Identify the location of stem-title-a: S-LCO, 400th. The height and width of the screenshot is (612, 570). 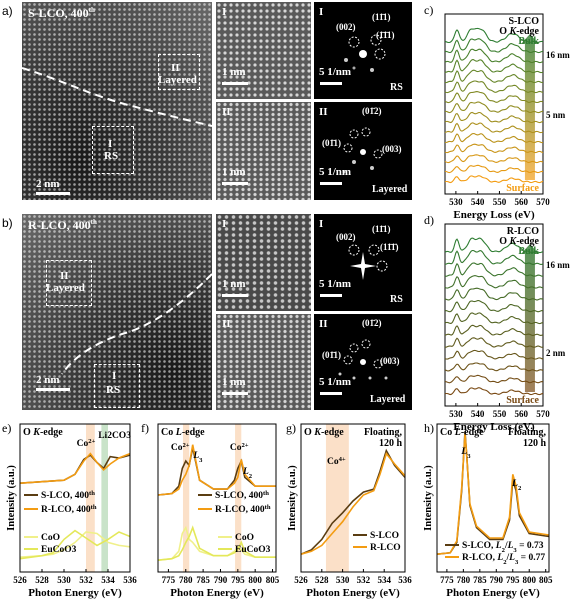
(61, 13).